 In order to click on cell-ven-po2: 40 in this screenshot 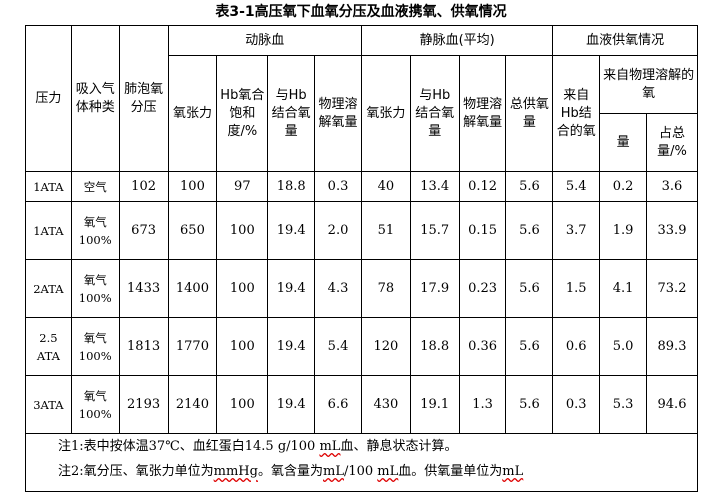, I will do `click(385, 186)`.